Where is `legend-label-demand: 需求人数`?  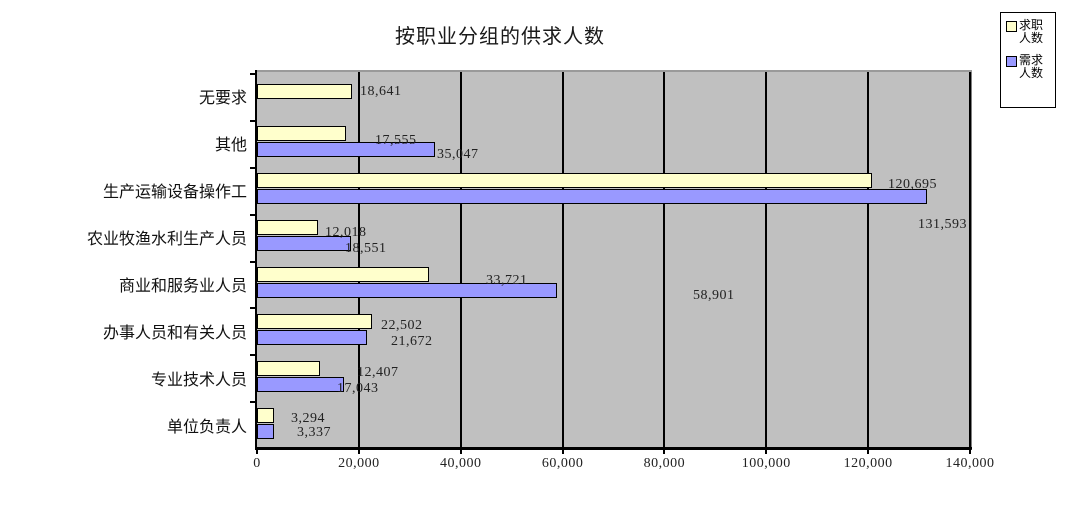 legend-label-demand: 需求人数 is located at coordinates (1031, 66).